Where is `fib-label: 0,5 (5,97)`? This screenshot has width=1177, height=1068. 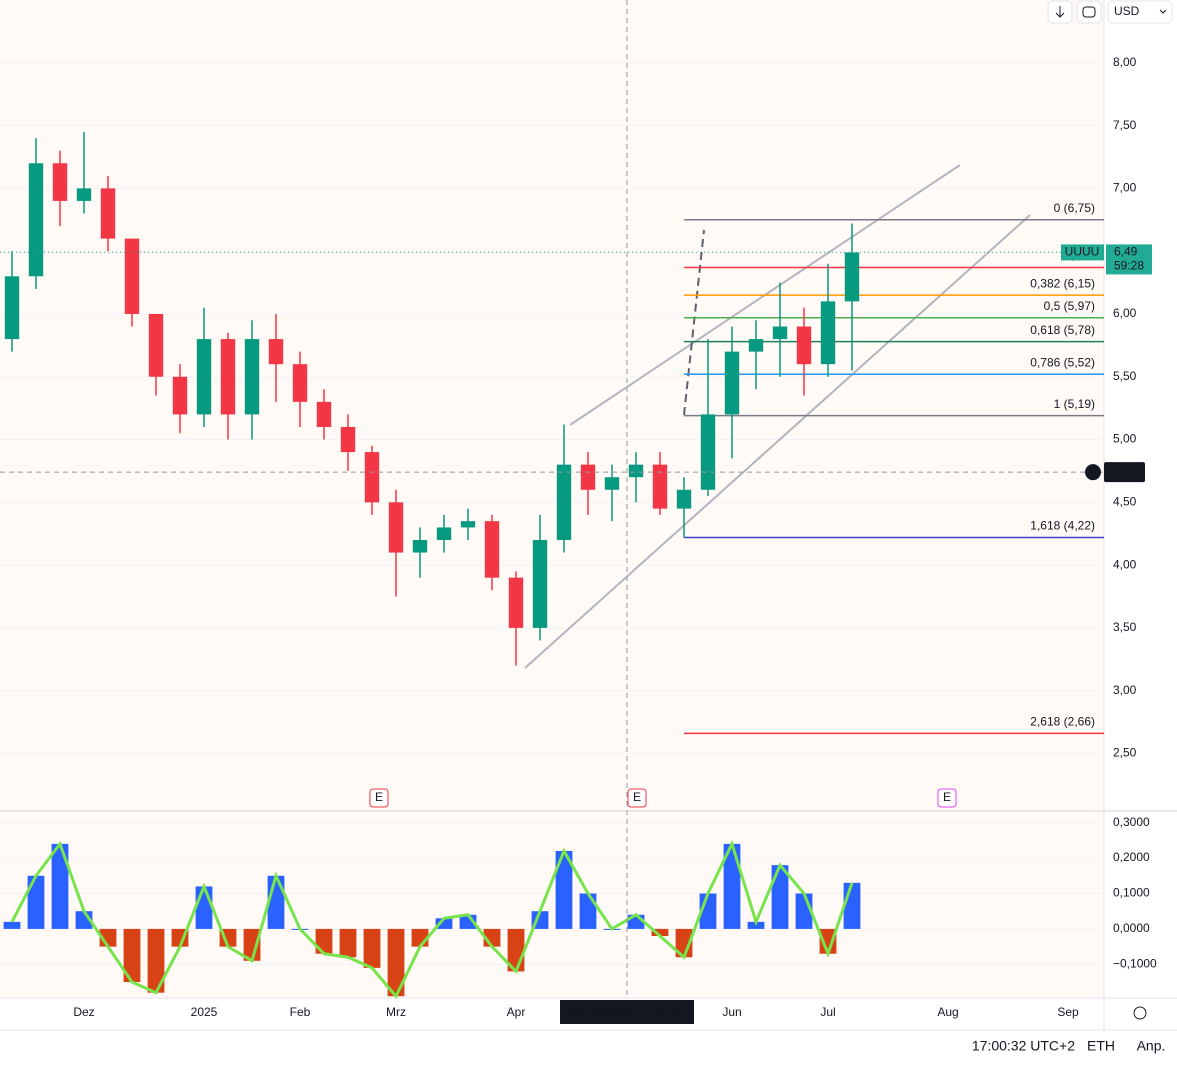
fib-label: 0,5 (5,97) is located at coordinates (1069, 306).